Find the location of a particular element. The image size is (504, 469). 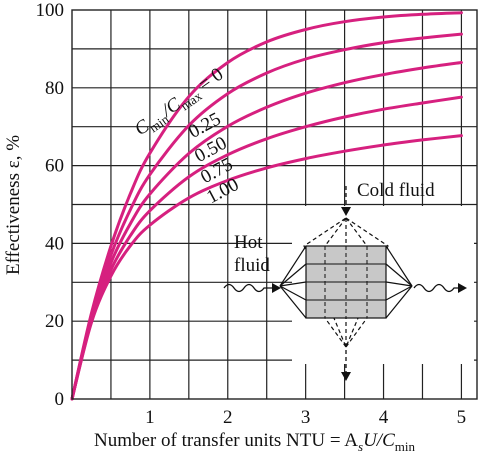

y-axis-label: Effectiveness ε, % is located at coordinates (13, 205).